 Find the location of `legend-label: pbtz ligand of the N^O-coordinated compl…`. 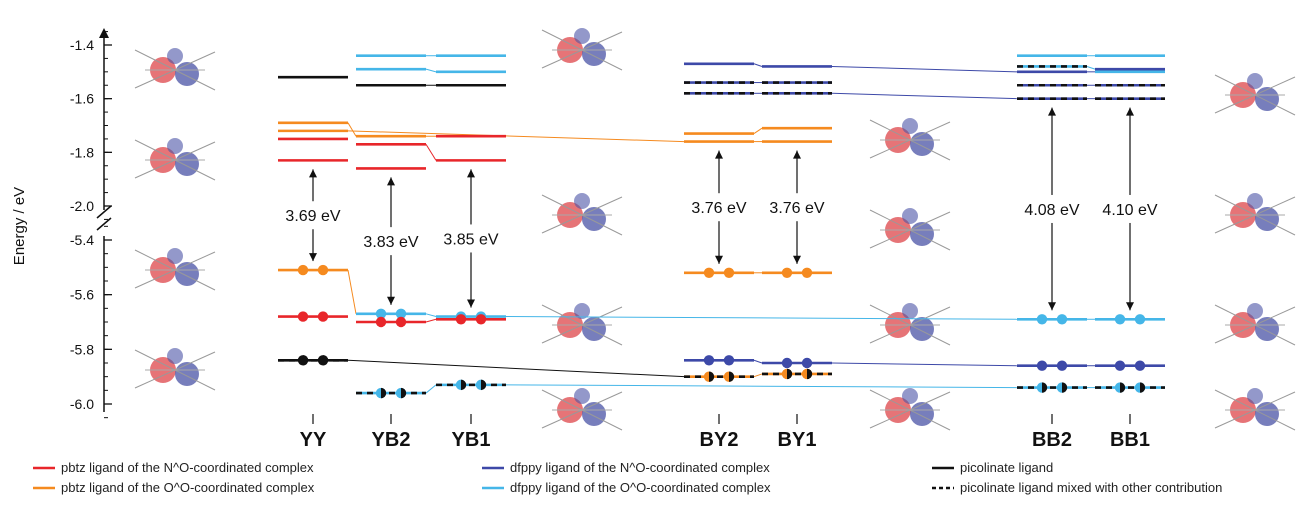

legend-label: pbtz ligand of the N^O-coordinated compl… is located at coordinates (187, 467).